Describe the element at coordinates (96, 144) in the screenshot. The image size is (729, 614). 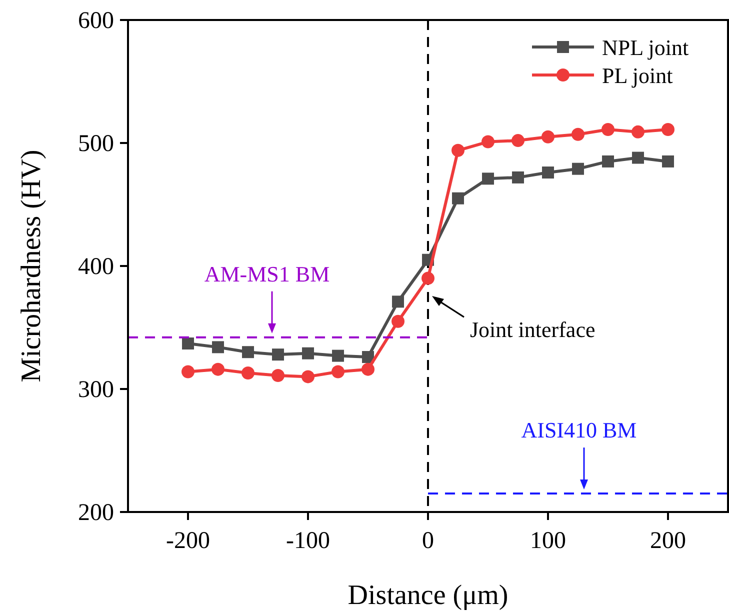
I see `y-tick-label: 500` at that location.